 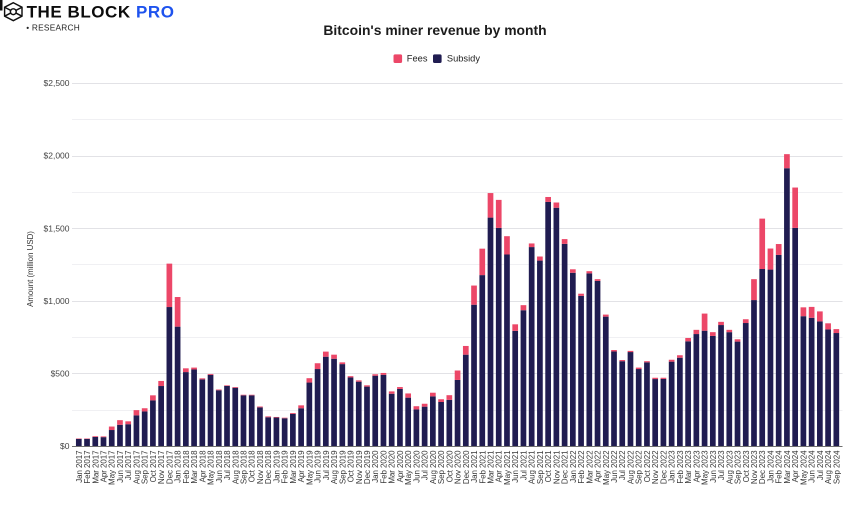 I want to click on svg-text: THE BLOCK PRO, so click(x=101, y=11).